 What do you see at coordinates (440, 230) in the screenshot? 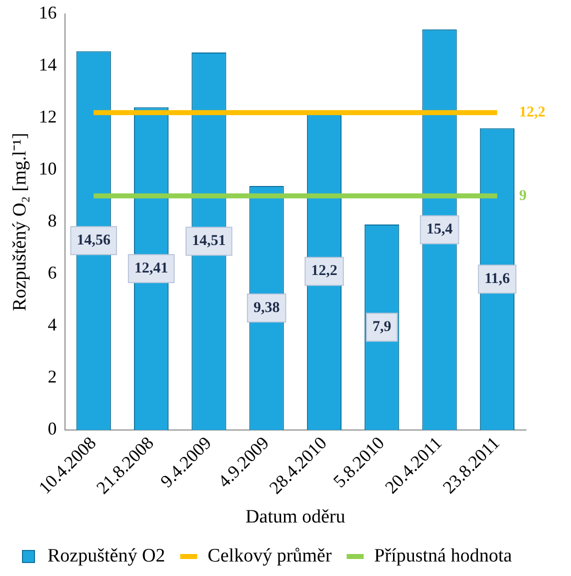
I see `data-label: 15,4` at bounding box center [440, 230].